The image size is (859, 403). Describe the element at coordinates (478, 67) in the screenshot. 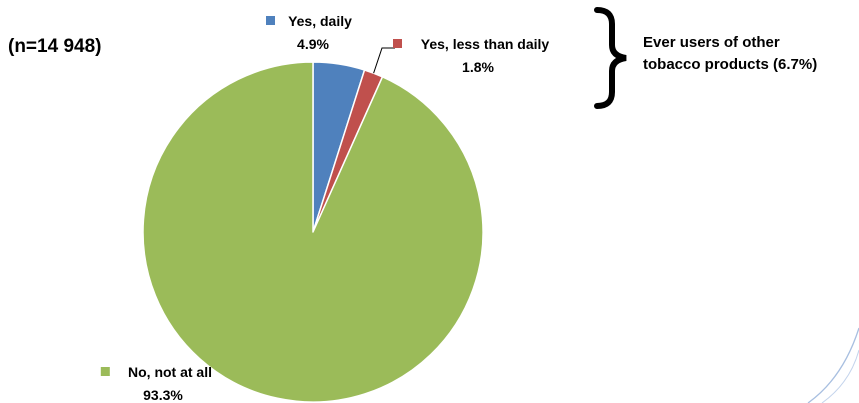

I see `slice-label-value: 1.8%` at that location.